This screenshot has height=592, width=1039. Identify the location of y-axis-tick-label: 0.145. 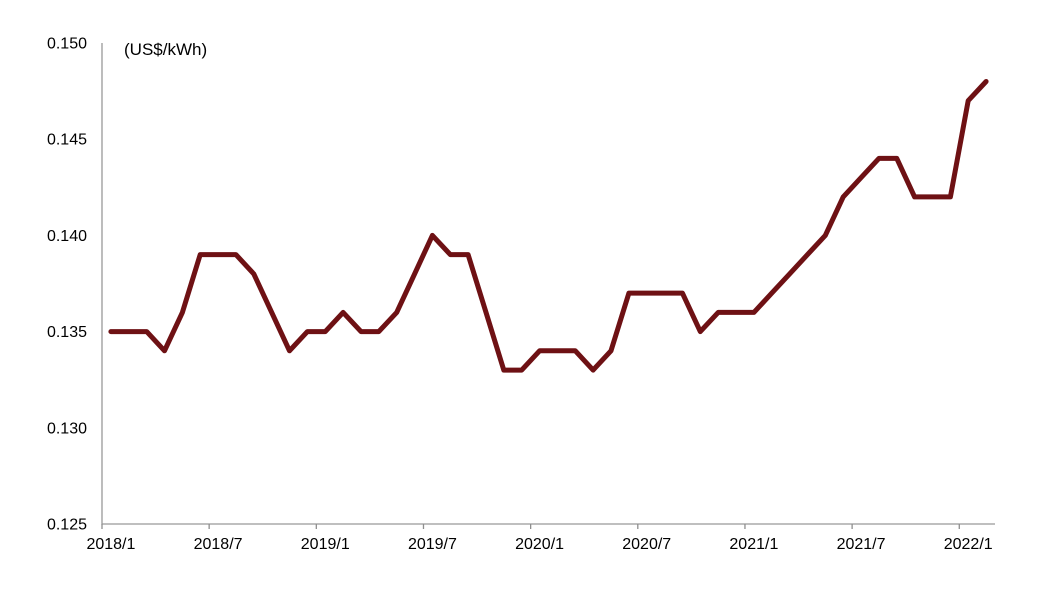
(67, 140).